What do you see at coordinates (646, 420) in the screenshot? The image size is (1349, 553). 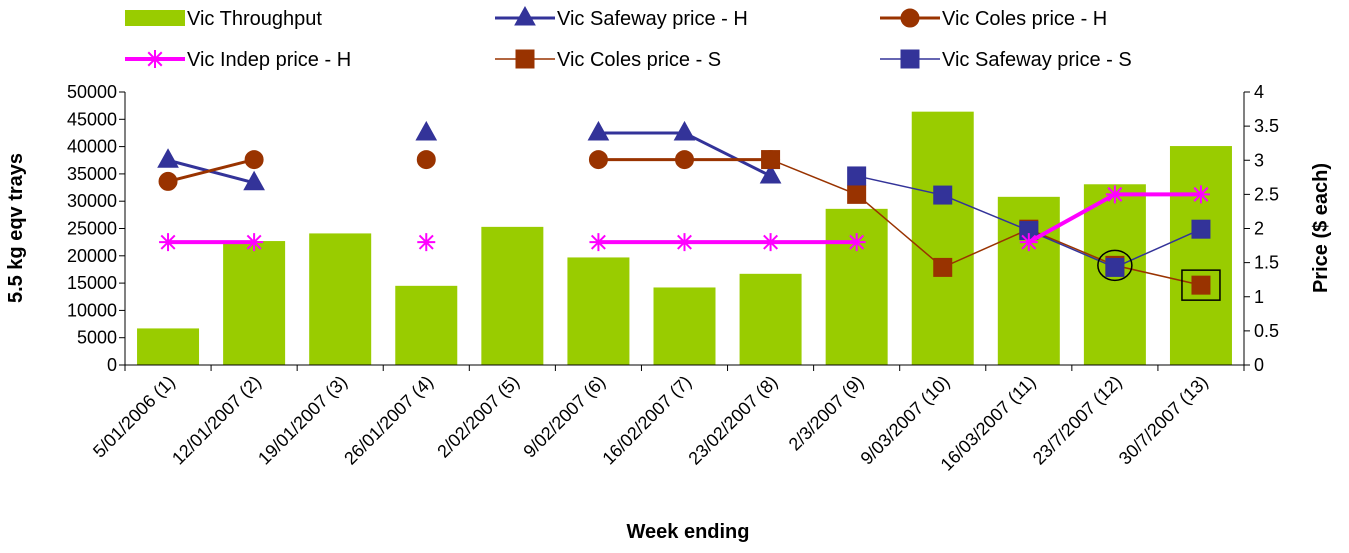 I see `x-tick-label: 16/02/2007 (7)` at bounding box center [646, 420].